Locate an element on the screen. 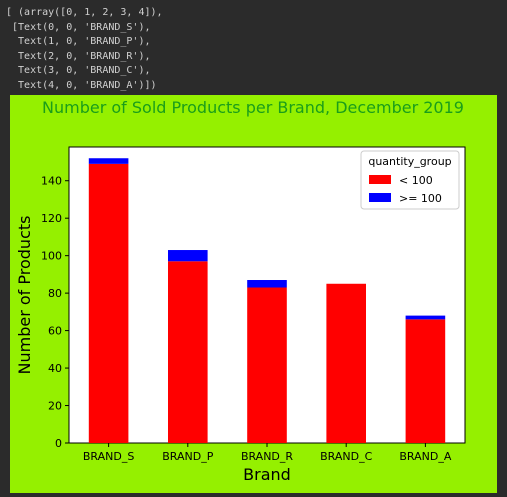 The image size is (507, 497). bar-segment-gte100-brand_s is located at coordinates (108, 161).